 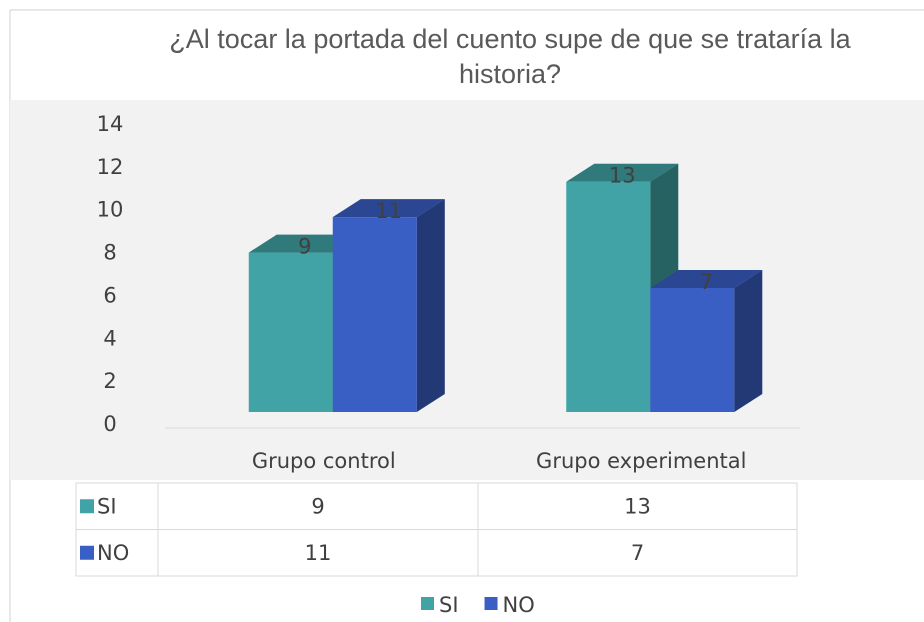 I want to click on data-label: 13, so click(x=622, y=176).